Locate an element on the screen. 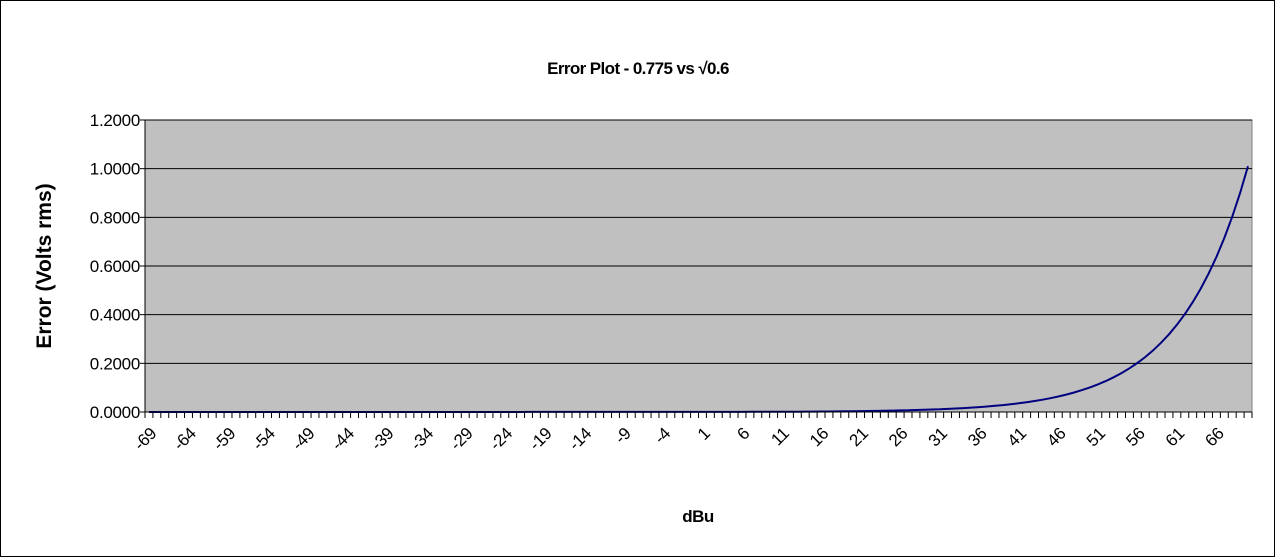 Image resolution: width=1275 pixels, height=557 pixels. x-tick-label: 31 is located at coordinates (938, 437).